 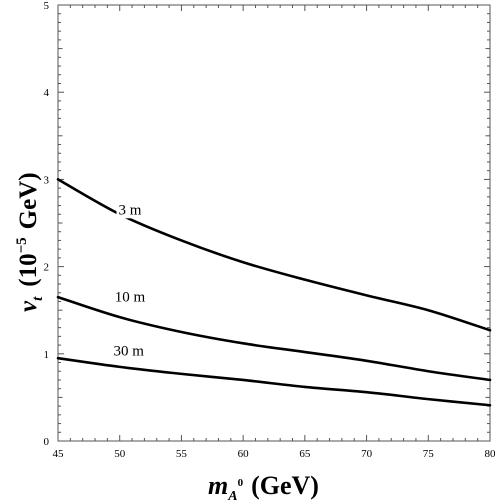 I want to click on curve-label-1: 3 m, so click(x=129, y=210).